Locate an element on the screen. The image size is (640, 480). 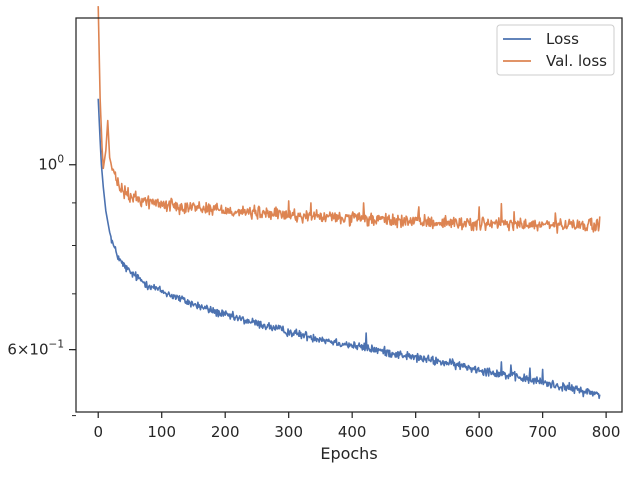
x-tick-label: 500 is located at coordinates (415, 432).